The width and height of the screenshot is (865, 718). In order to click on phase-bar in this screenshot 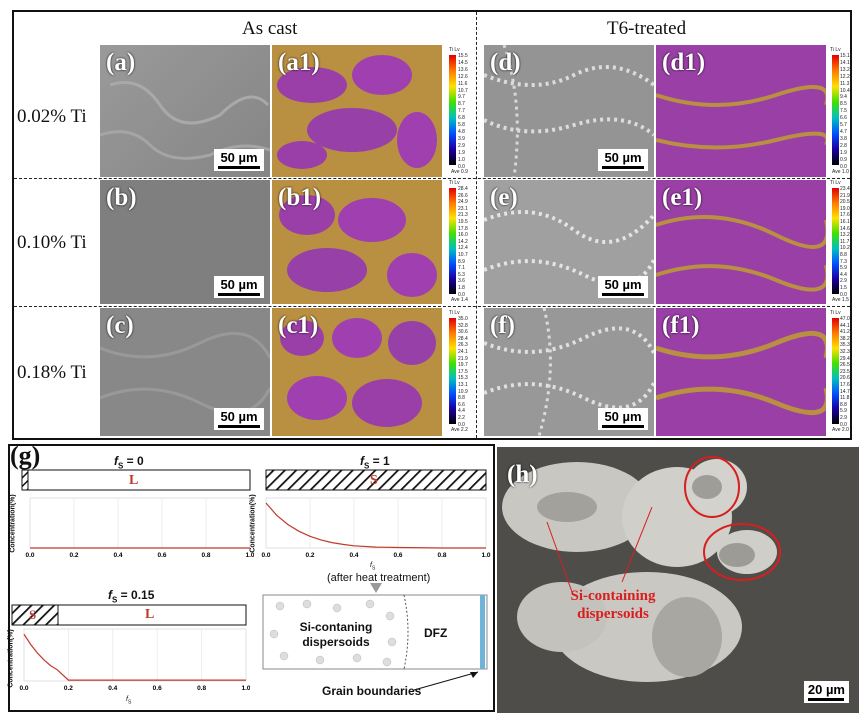, I will do `click(376, 480)`.